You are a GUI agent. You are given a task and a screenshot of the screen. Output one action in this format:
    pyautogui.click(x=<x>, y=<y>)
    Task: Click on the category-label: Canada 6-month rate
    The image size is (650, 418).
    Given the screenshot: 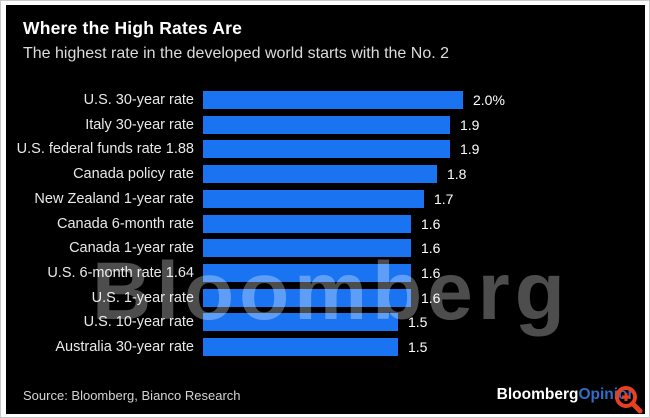 What is the action you would take?
    pyautogui.click(x=125, y=224)
    